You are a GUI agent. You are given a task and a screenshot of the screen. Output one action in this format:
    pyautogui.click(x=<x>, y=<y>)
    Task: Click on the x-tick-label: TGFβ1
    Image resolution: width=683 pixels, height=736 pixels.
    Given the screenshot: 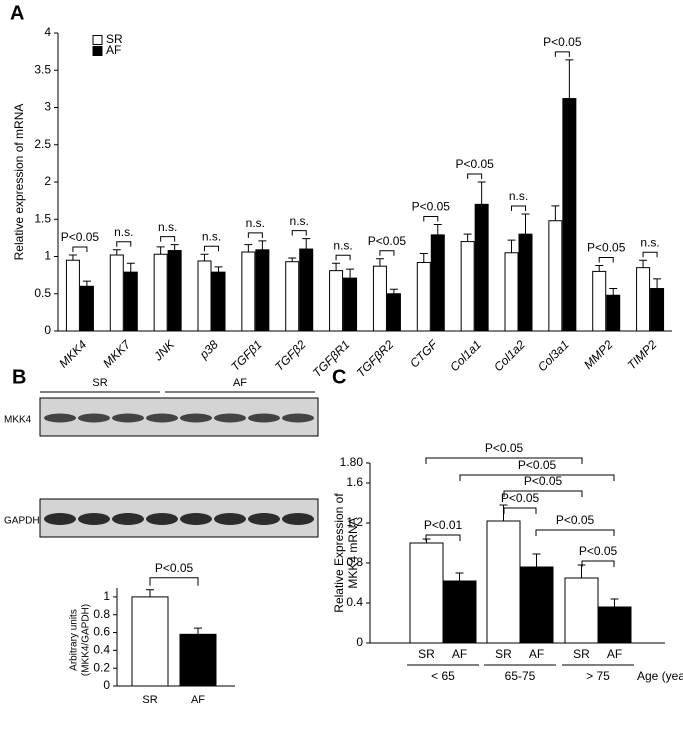 What is the action you would take?
    pyautogui.click(x=246, y=355)
    